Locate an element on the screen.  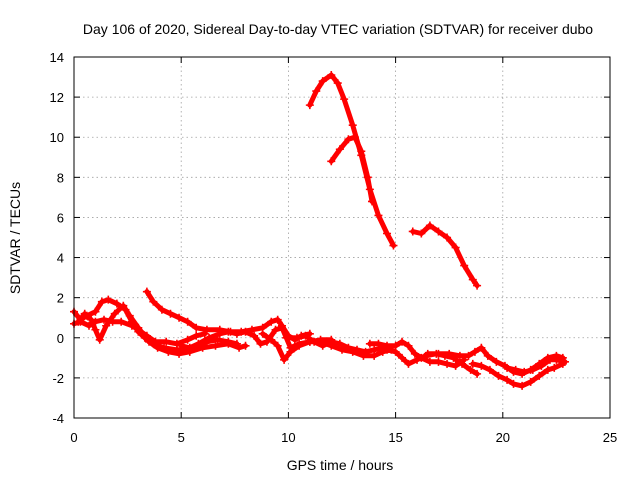
x-tick-label: 15 is located at coordinates (395, 437).